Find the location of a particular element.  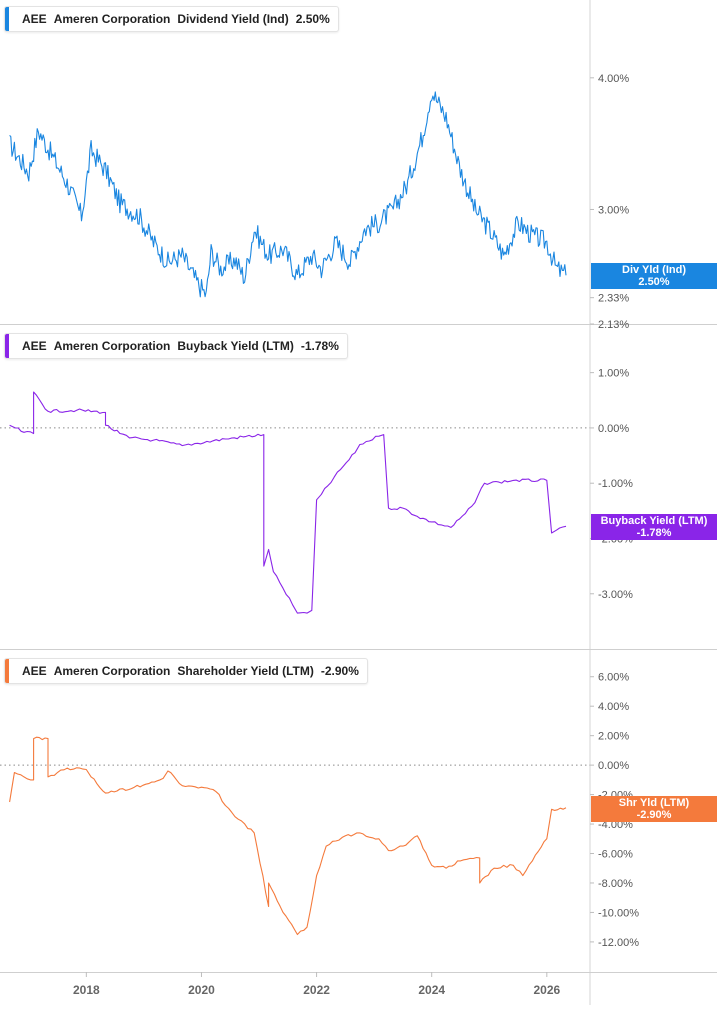

last-value-badge-shareholder: Shr Yld (LTM) -2.90% is located at coordinates (654, 808).